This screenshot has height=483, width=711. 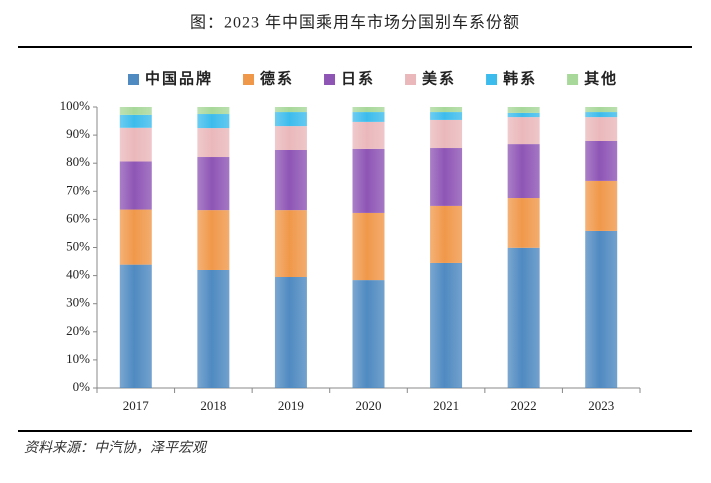 I want to click on y-tick-label: 30%, so click(x=78, y=302).